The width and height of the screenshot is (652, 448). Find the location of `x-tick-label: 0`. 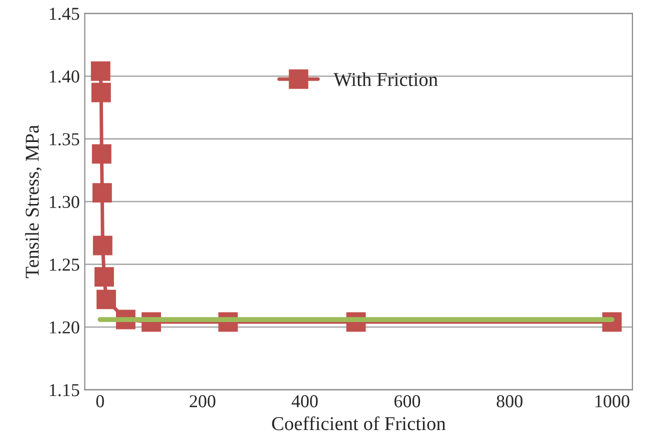

x-tick-label: 0 is located at coordinates (100, 401).